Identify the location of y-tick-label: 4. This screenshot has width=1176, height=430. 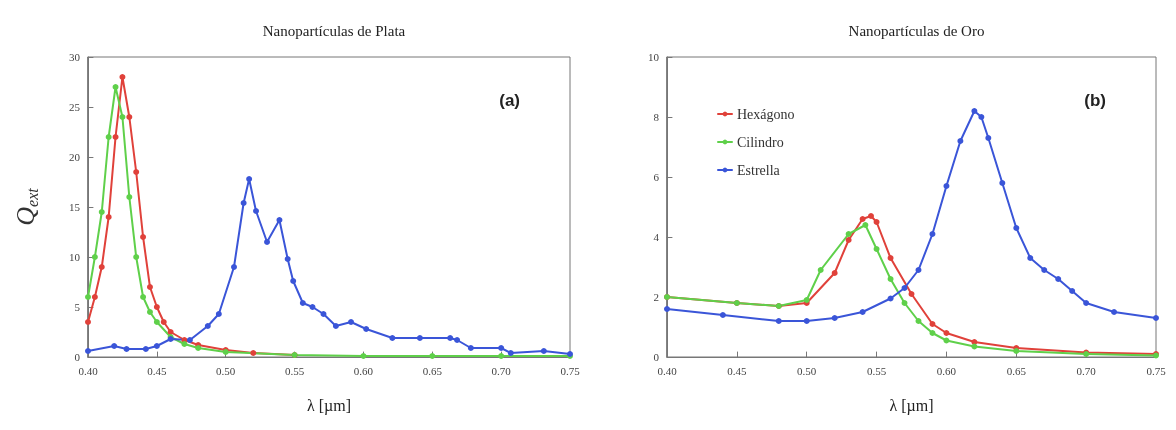
(656, 237).